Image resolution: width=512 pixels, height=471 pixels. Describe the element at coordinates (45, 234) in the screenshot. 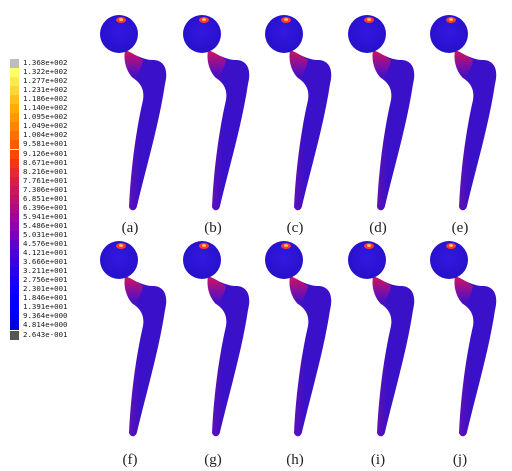

I see `legend-value: 5.031e+001` at that location.